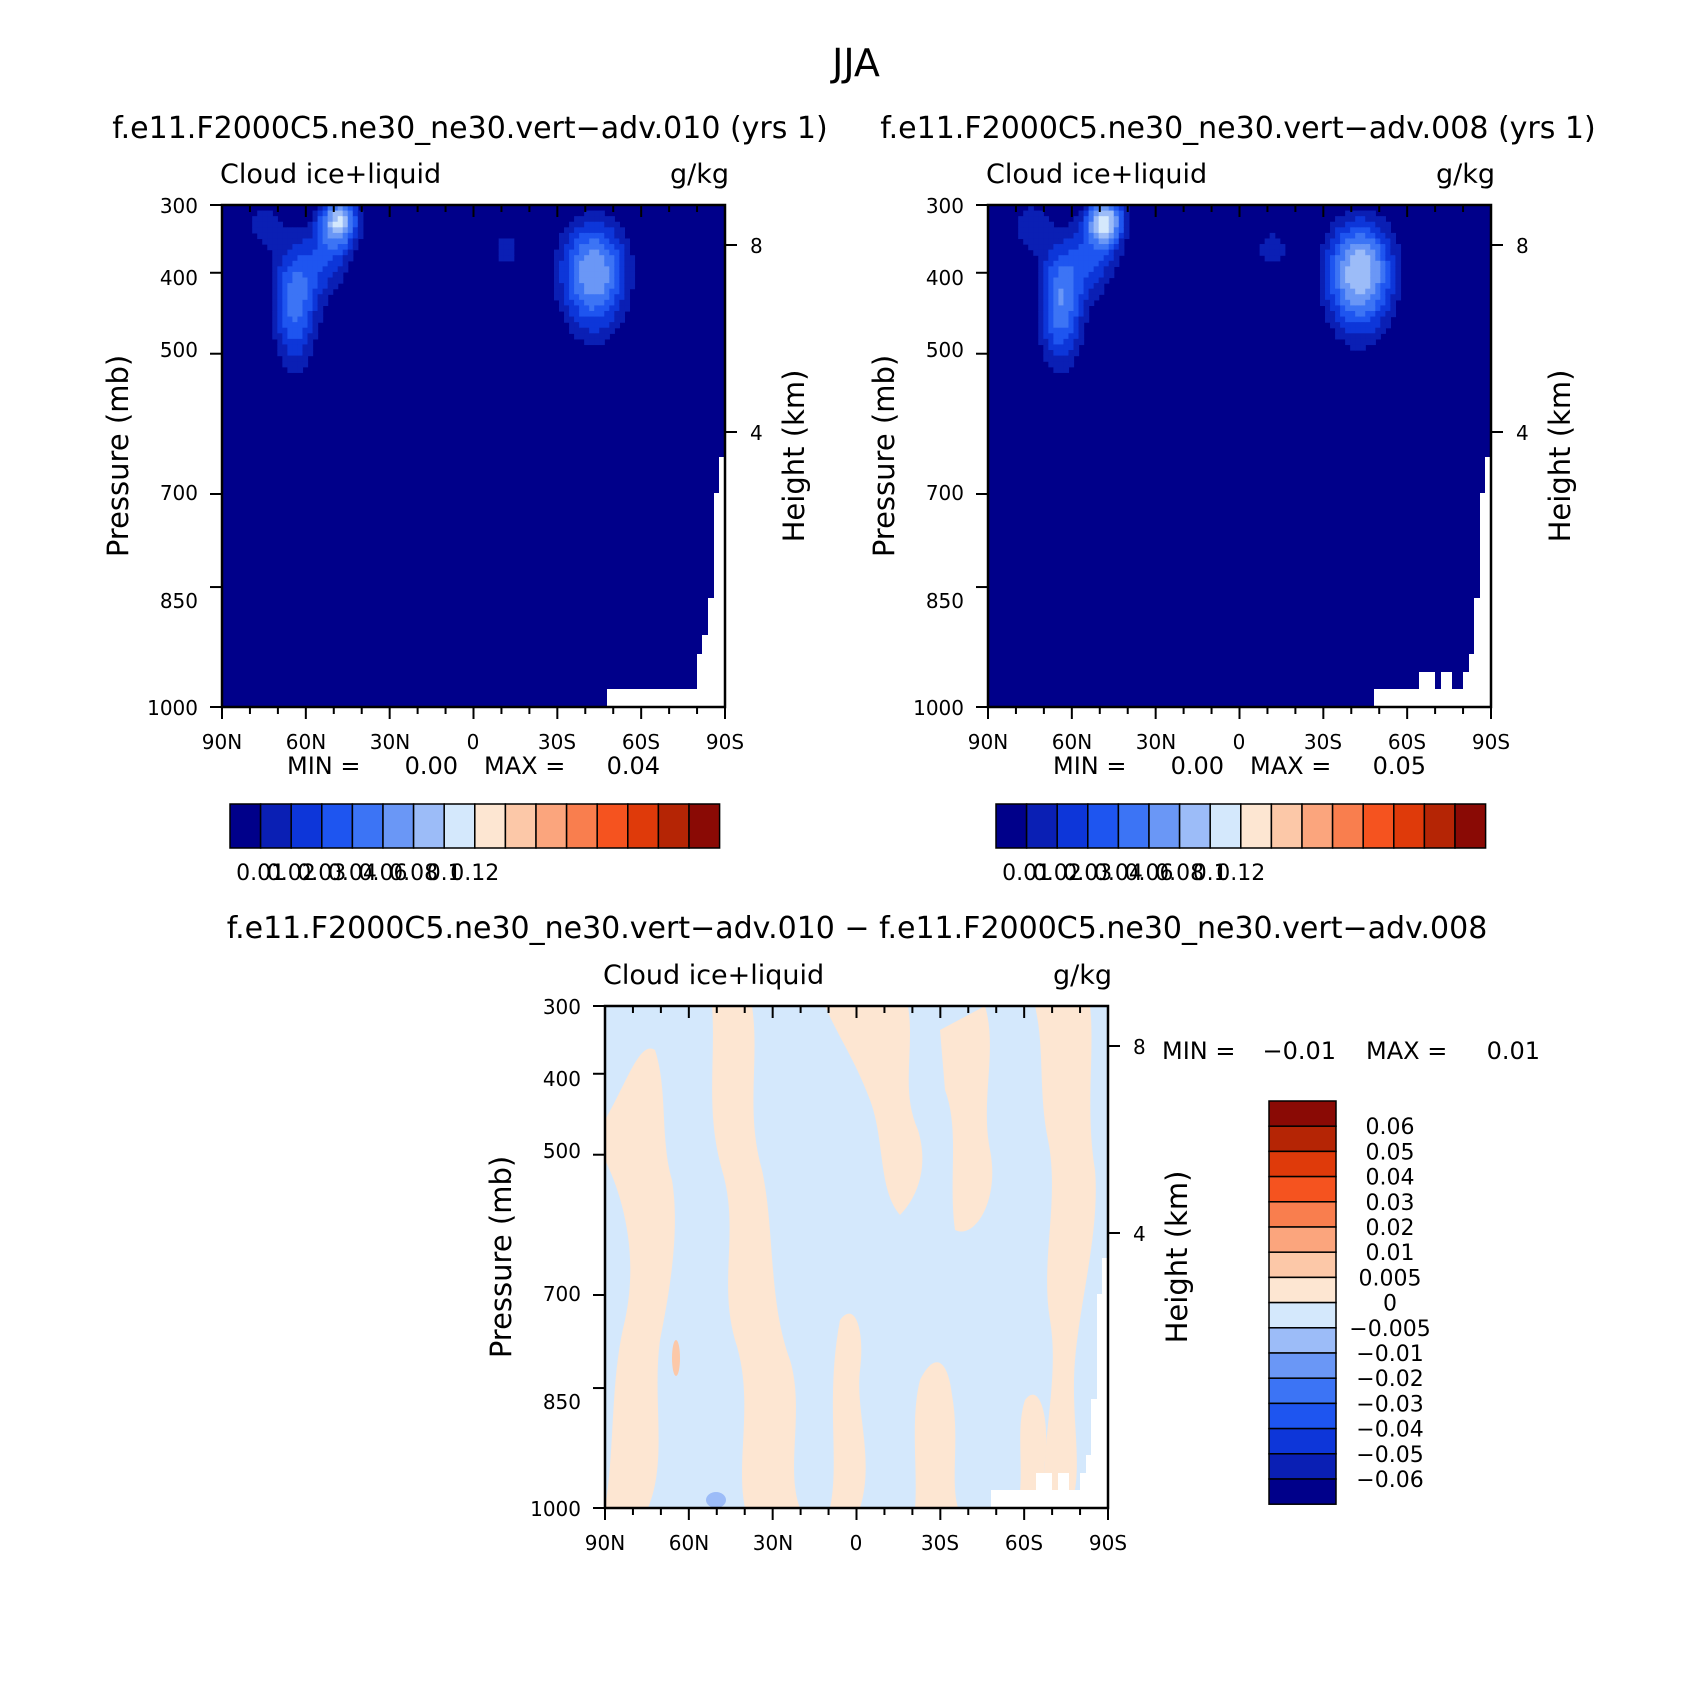 This screenshot has height=1697, width=1697. What do you see at coordinates (1299, 1051) in the screenshot?
I see `min-value-3: −0.01` at bounding box center [1299, 1051].